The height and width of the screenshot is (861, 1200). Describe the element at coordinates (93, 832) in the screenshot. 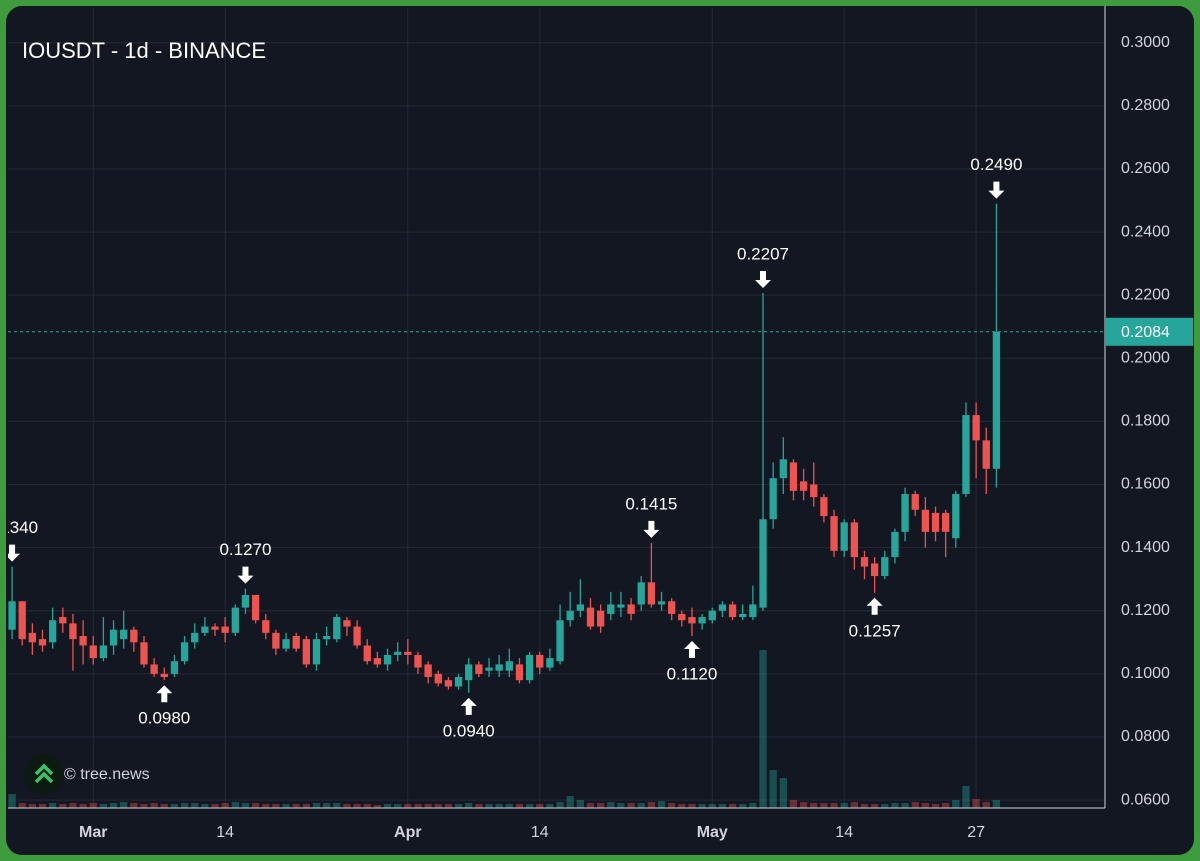

I see `x-tick-label: Mar` at that location.